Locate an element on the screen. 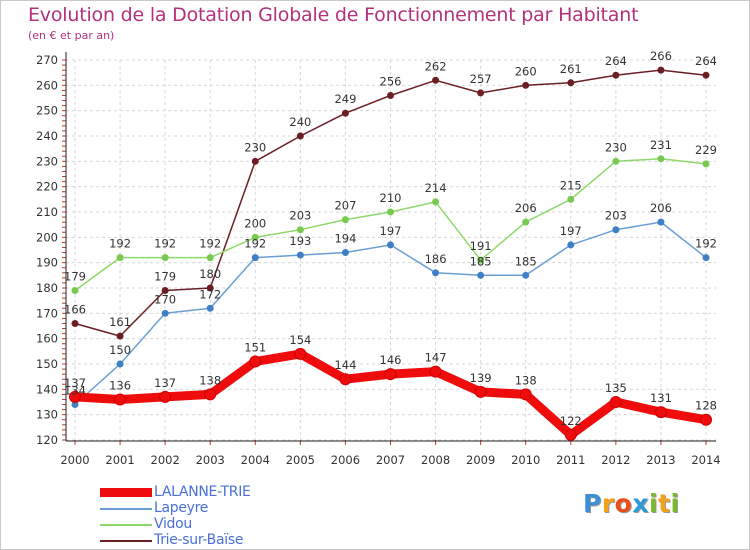 The image size is (750, 550). proxiti-logo: Proxiti is located at coordinates (631, 503).